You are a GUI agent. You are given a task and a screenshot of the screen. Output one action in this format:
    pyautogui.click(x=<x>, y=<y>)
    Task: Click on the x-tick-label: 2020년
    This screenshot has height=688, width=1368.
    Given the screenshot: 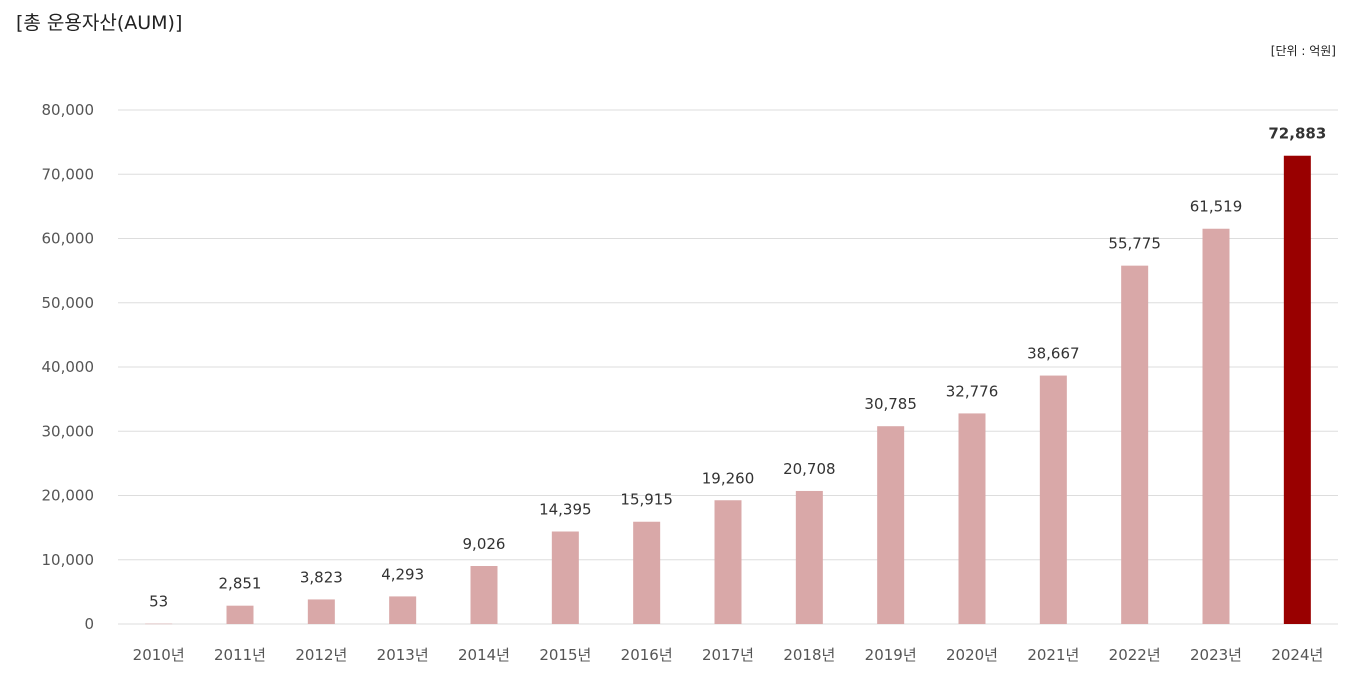 What is the action you would take?
    pyautogui.click(x=972, y=655)
    